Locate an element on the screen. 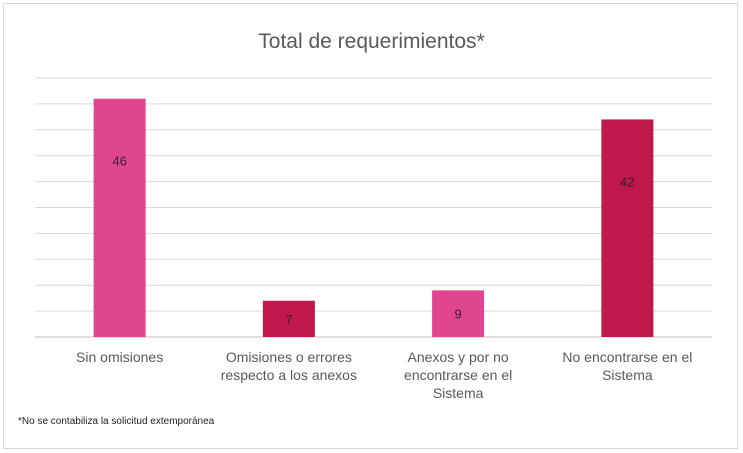 This screenshot has height=453, width=743. data-label: 7 is located at coordinates (288, 319).